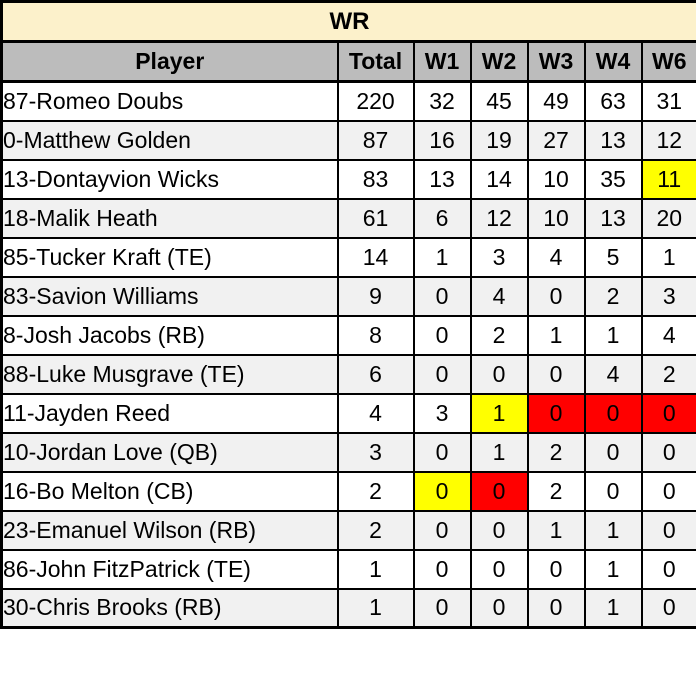  Describe the element at coordinates (668, 218) in the screenshot. I see `week-value-cell: 20` at that location.